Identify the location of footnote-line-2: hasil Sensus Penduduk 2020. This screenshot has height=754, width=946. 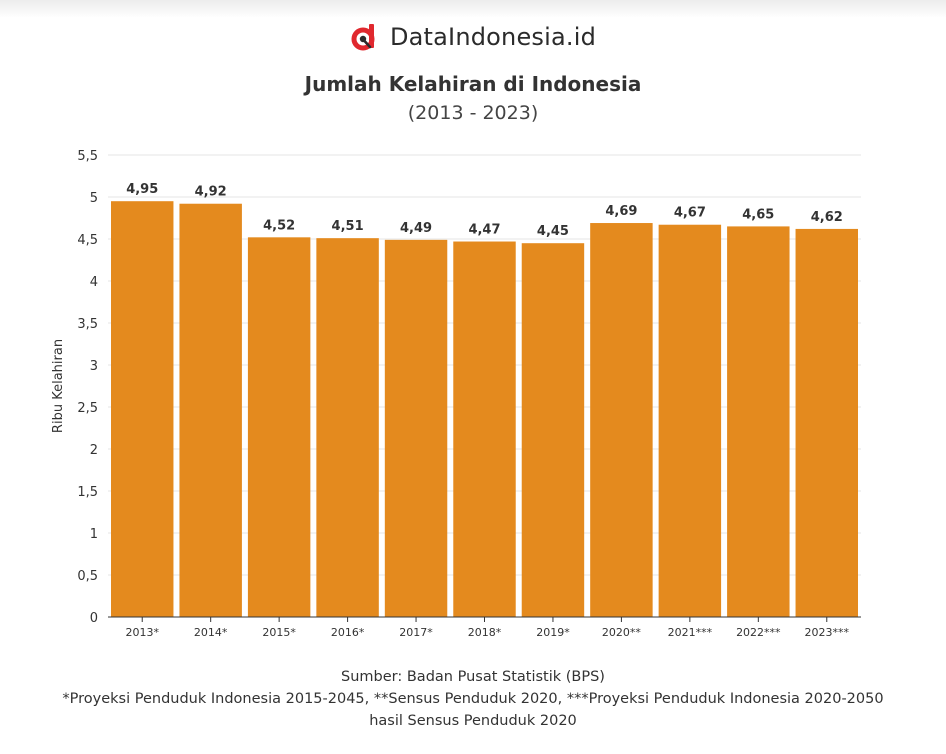
(473, 721).